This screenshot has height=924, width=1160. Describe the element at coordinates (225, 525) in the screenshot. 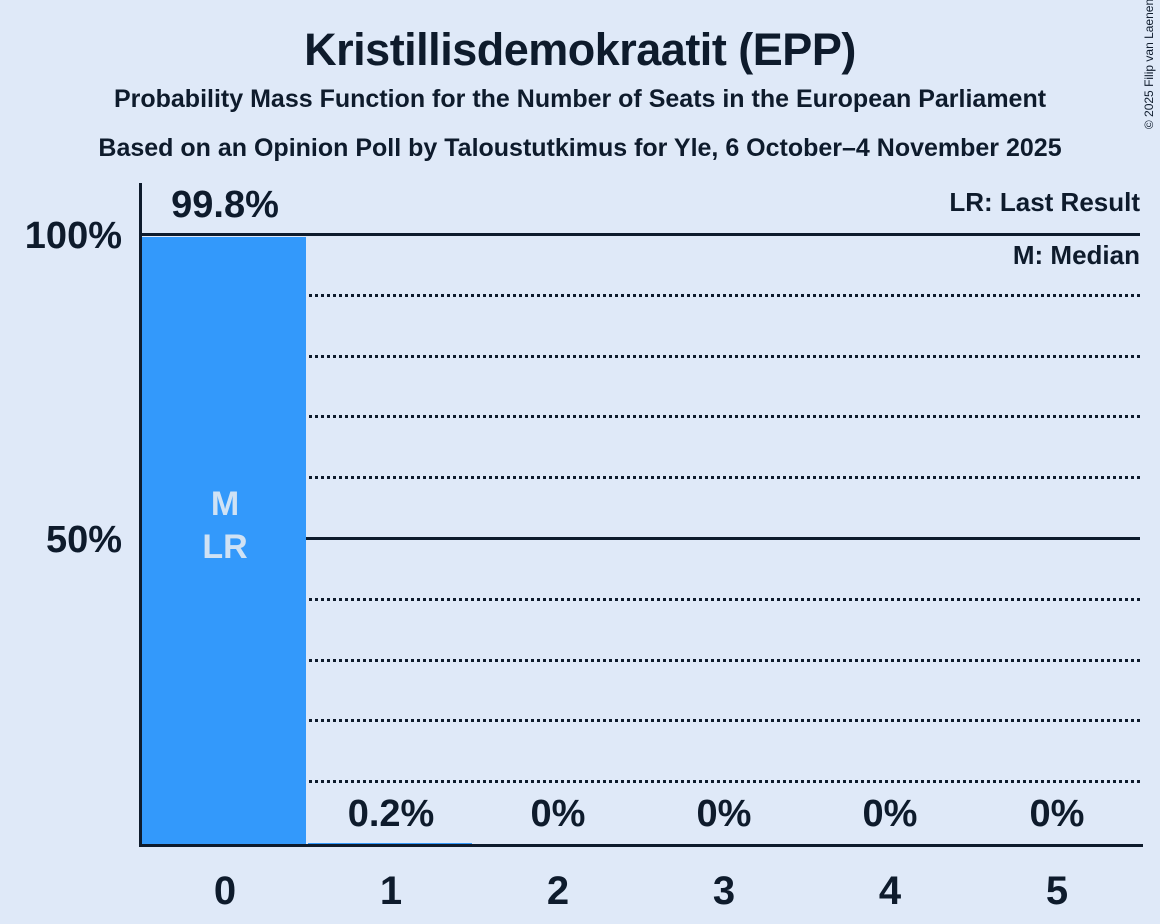

I see `bar-annotation-median-last-result: M LR` at that location.